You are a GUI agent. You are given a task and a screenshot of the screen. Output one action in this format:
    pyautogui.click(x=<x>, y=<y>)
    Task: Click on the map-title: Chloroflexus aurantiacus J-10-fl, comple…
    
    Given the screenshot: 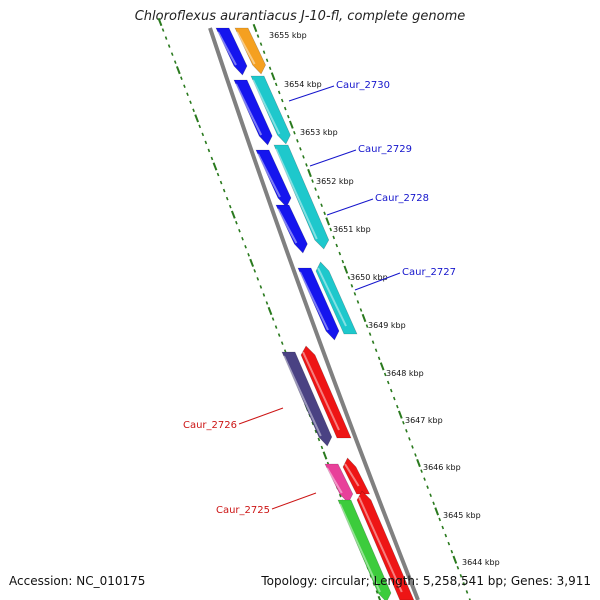 What is the action you would take?
    pyautogui.click(x=300, y=16)
    